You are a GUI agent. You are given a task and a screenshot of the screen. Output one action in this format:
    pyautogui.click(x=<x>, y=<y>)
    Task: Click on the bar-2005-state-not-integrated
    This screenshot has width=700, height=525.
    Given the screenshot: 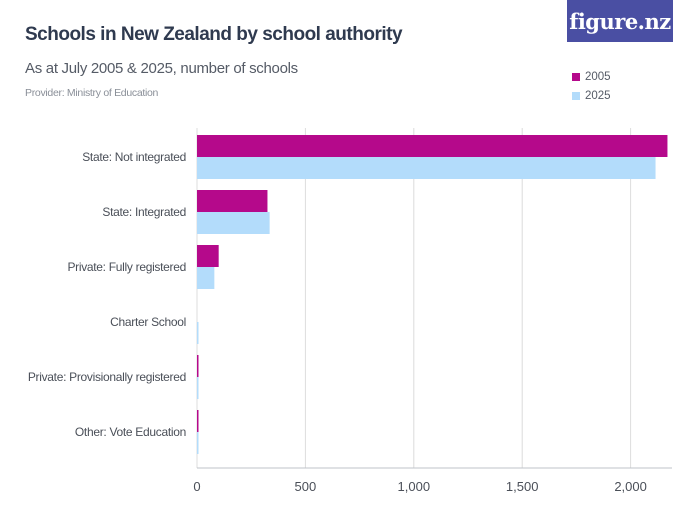 What is the action you would take?
    pyautogui.click(x=432, y=146)
    